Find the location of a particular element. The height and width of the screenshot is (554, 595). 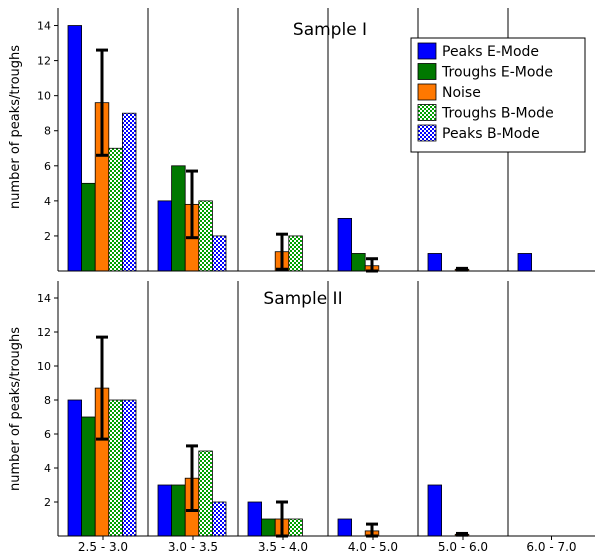

x-tick-label: 3.0 - 3.5 is located at coordinates (193, 547).